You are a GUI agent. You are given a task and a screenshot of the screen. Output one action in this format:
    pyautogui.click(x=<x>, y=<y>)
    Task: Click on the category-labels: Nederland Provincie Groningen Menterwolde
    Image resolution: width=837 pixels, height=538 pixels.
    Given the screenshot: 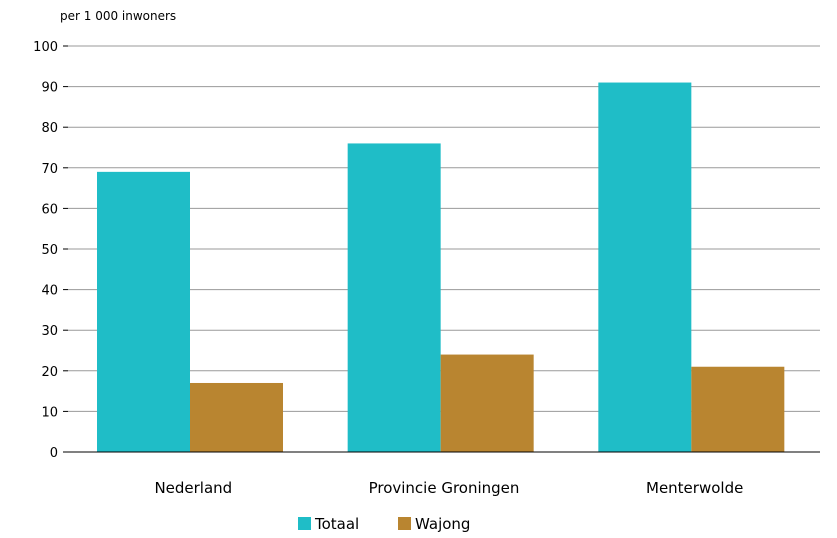 What is the action you would take?
    pyautogui.click(x=448, y=488)
    